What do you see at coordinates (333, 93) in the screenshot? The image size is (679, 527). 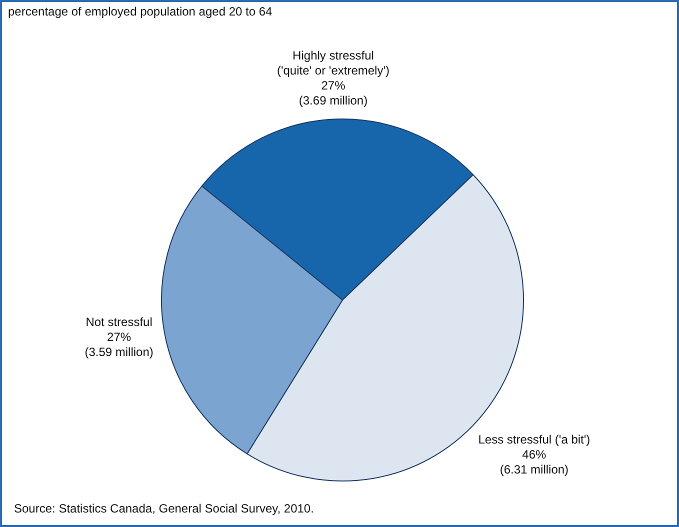 I see `data-label: 27% (3.69 million)` at bounding box center [333, 93].